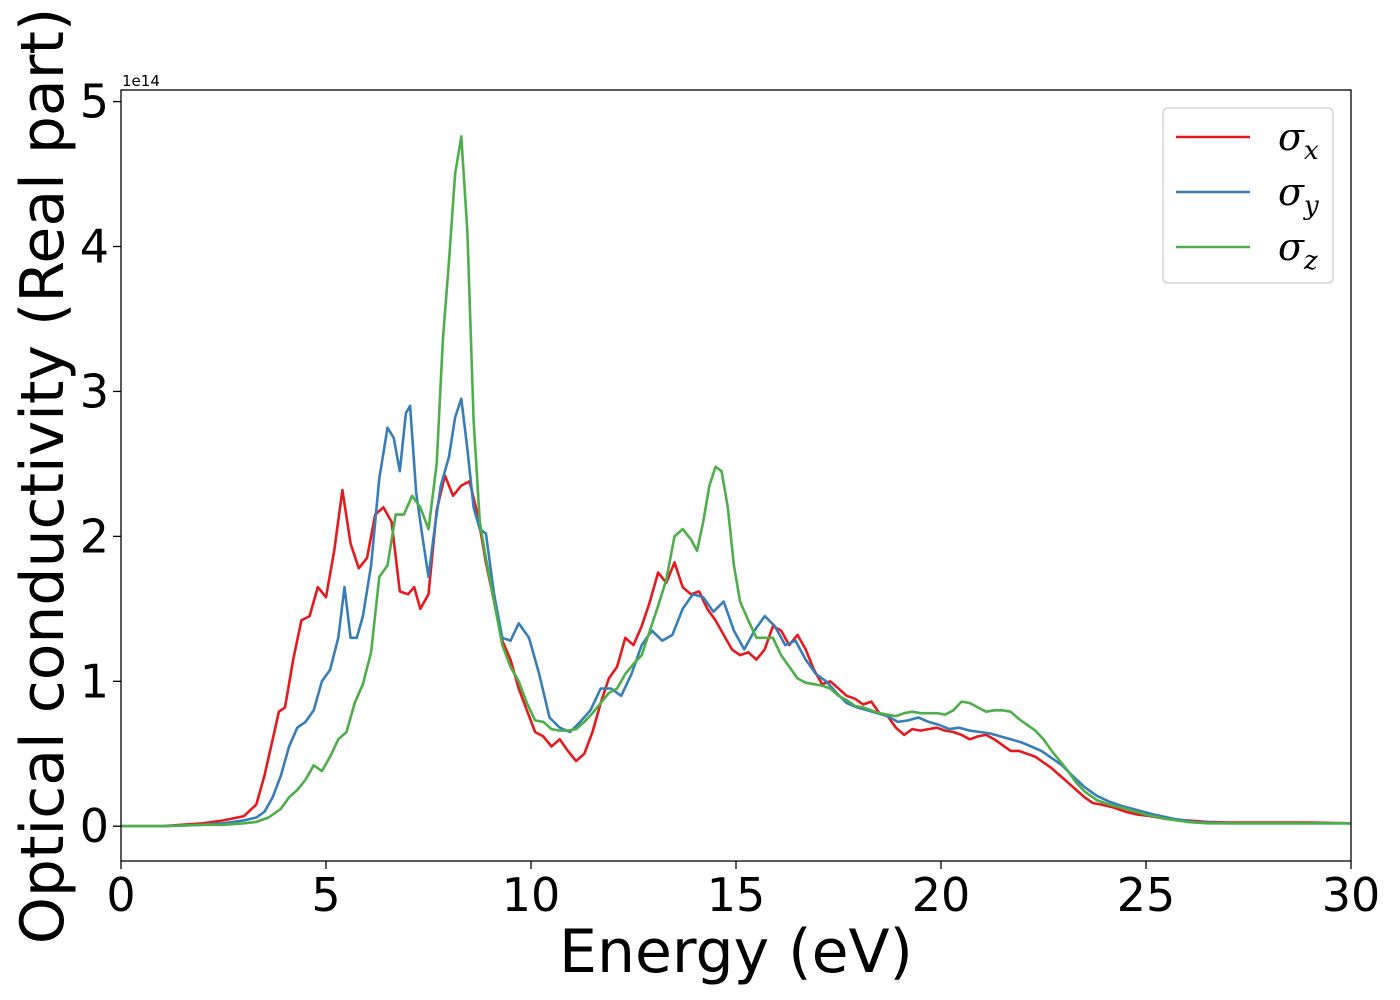 The height and width of the screenshot is (1000, 1400). I want to click on x-tick-label: 20, so click(941, 895).